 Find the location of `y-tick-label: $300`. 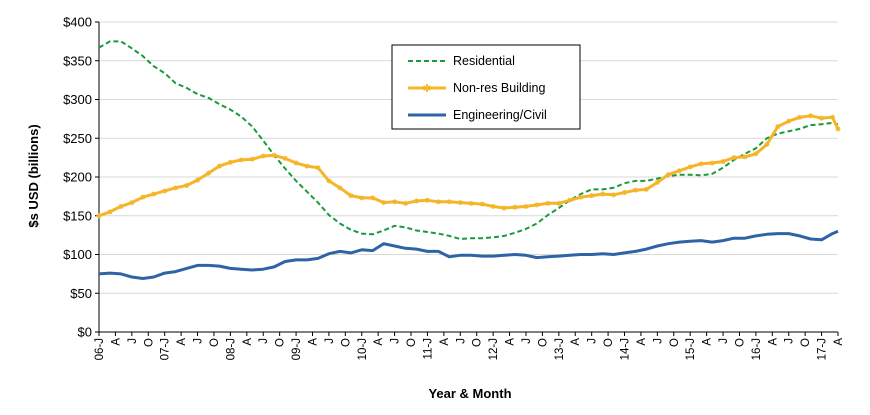

y-tick-label: $300 is located at coordinates (77, 99).